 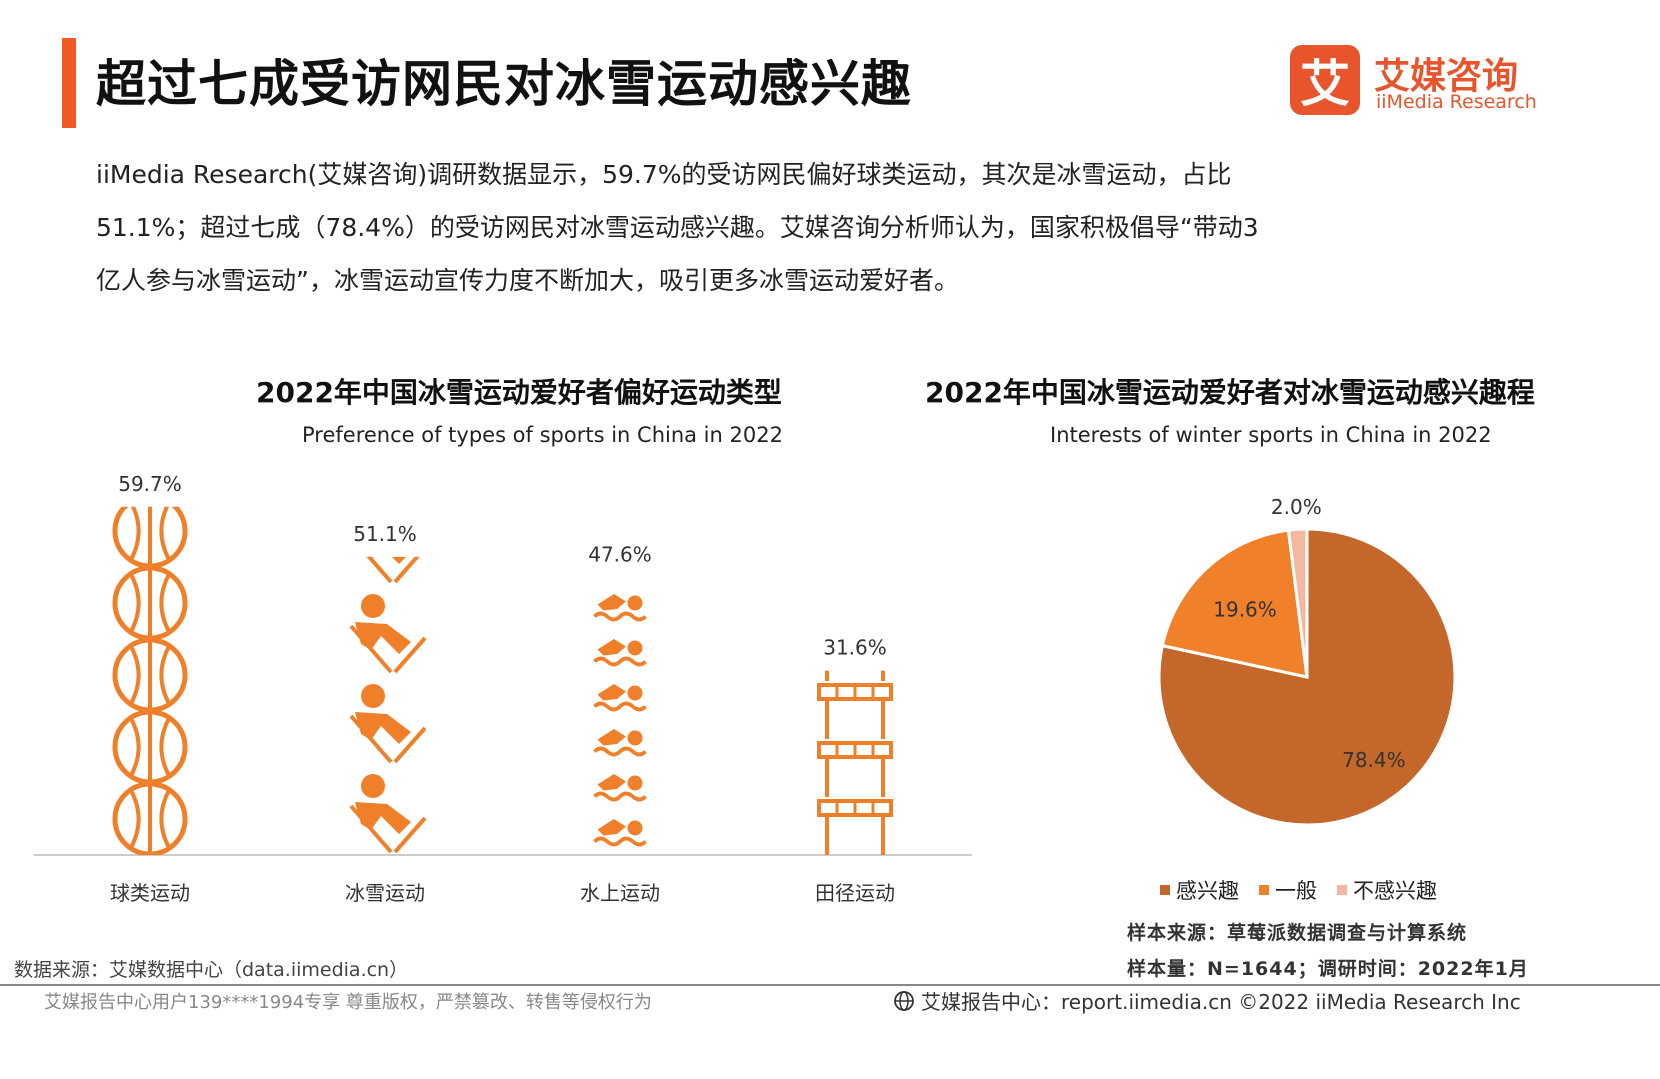 What do you see at coordinates (855, 893) in the screenshot?
I see `category-label: 田径运动` at bounding box center [855, 893].